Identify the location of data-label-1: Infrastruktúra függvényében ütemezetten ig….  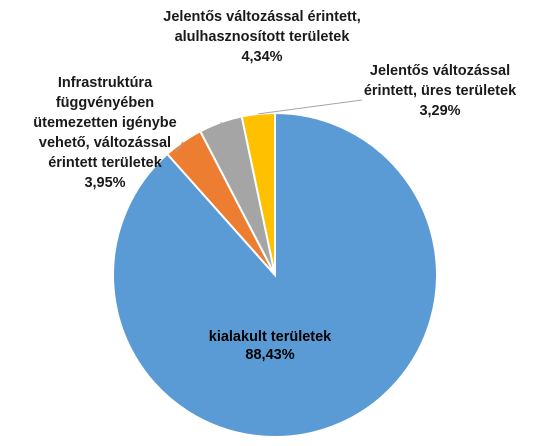
(104, 133).